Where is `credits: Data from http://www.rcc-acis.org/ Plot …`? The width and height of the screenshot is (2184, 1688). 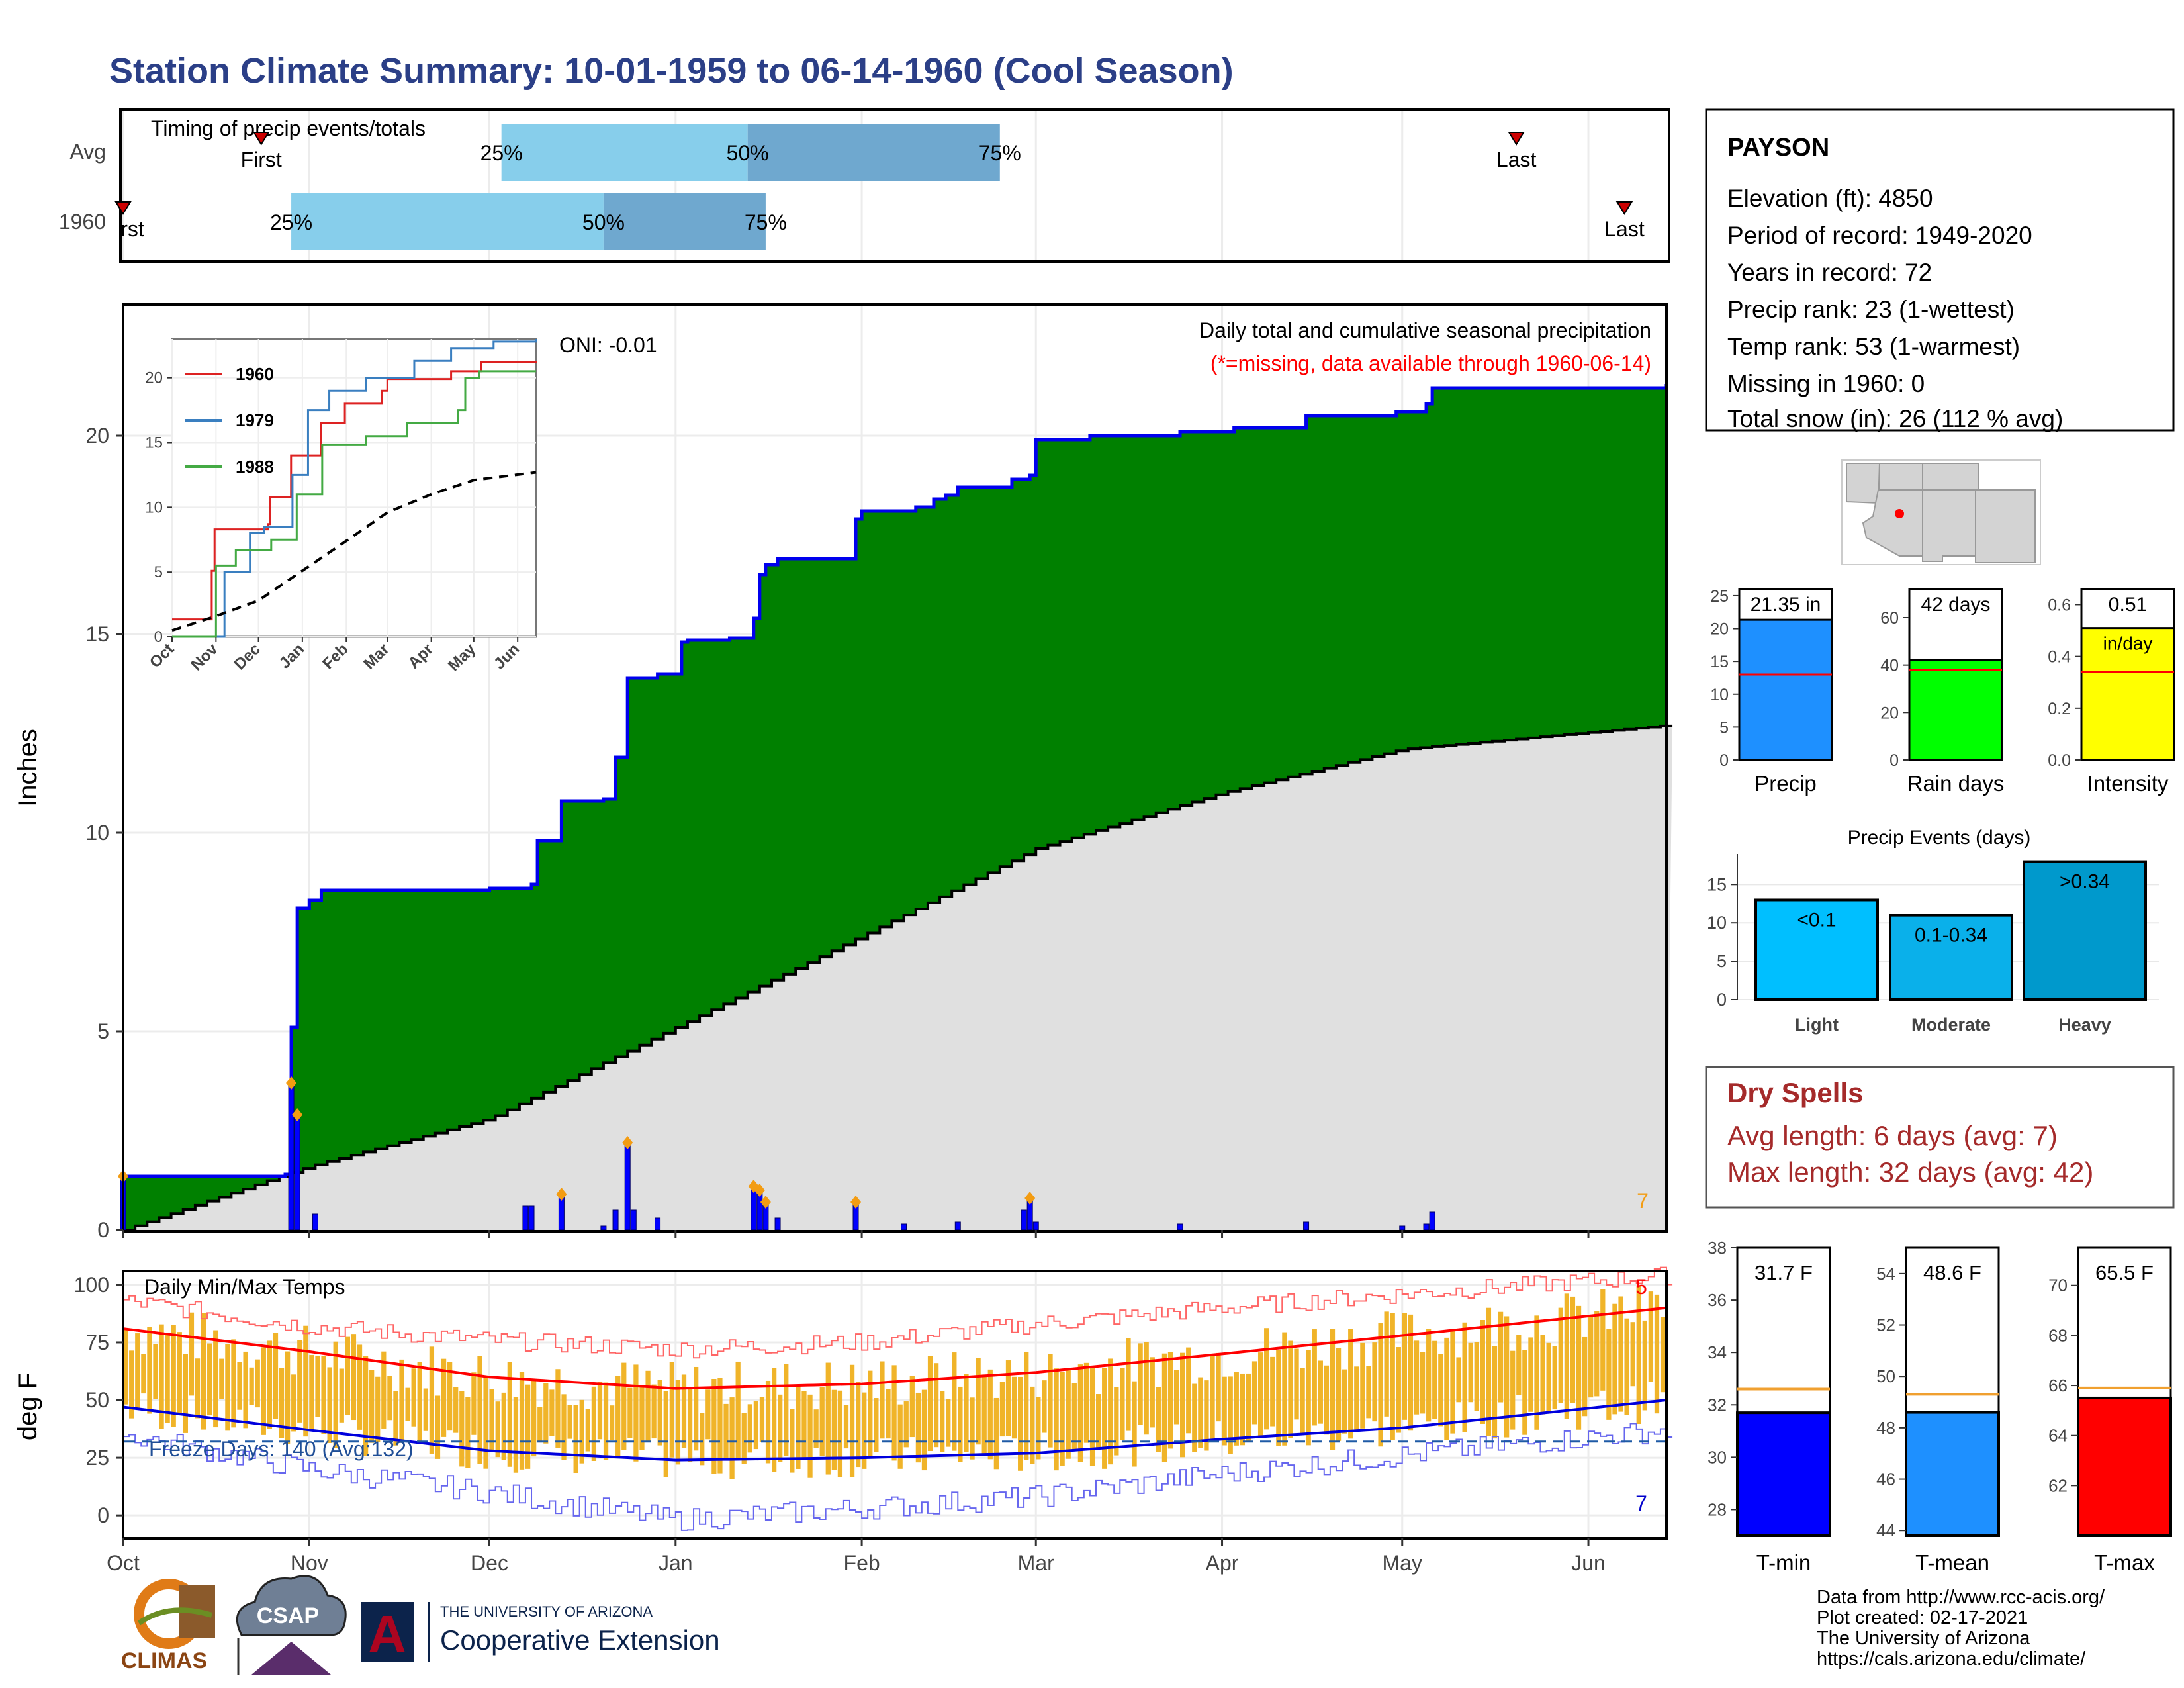 credits: Data from http://www.rcc-acis.org/ Plot … is located at coordinates (1961, 1628).